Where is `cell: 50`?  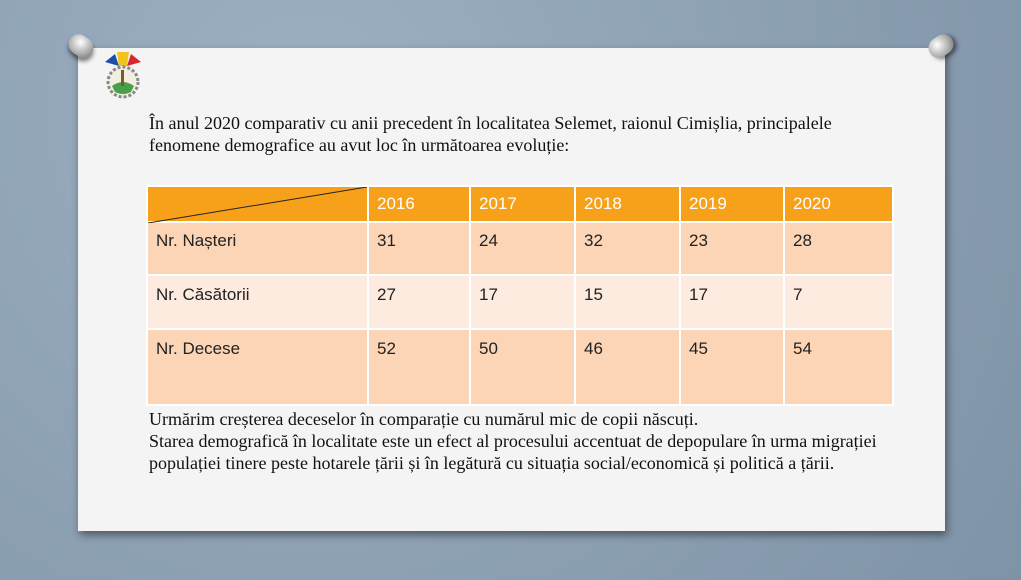
cell: 50 is located at coordinates (522, 367).